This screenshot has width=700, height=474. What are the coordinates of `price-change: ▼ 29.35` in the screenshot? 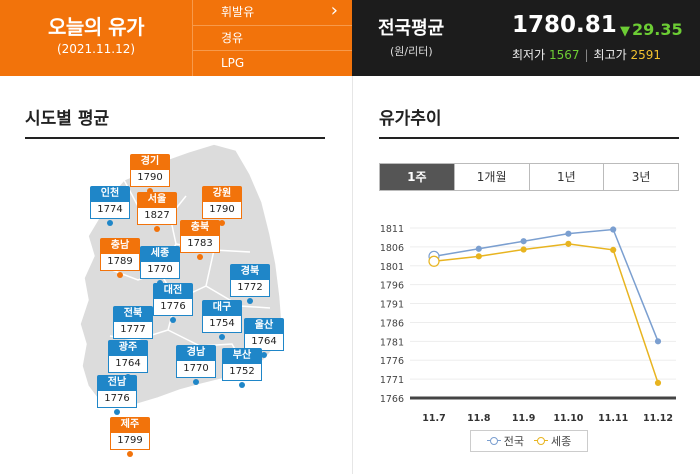 It's located at (651, 29).